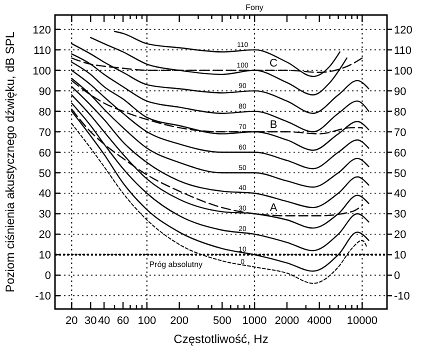 This screenshot has height=350, width=429. I want to click on x-tick-label: 1000, so click(254, 321).